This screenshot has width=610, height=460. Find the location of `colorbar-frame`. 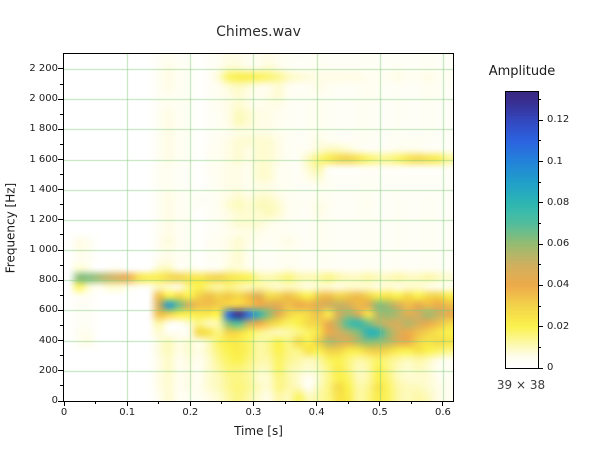

colorbar-frame is located at coordinates (522, 230).